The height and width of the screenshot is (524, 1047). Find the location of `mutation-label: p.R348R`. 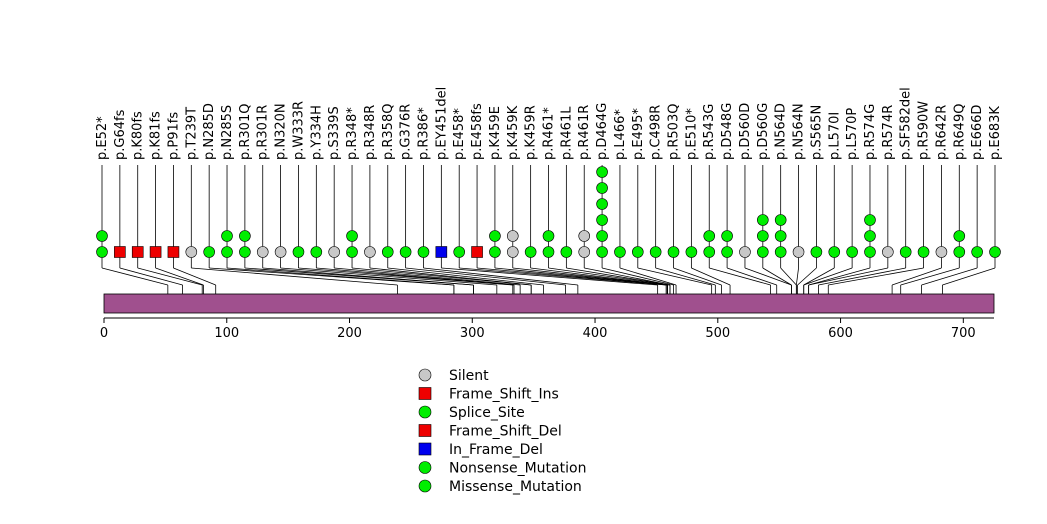

mutation-label: p.R348R is located at coordinates (370, 132).